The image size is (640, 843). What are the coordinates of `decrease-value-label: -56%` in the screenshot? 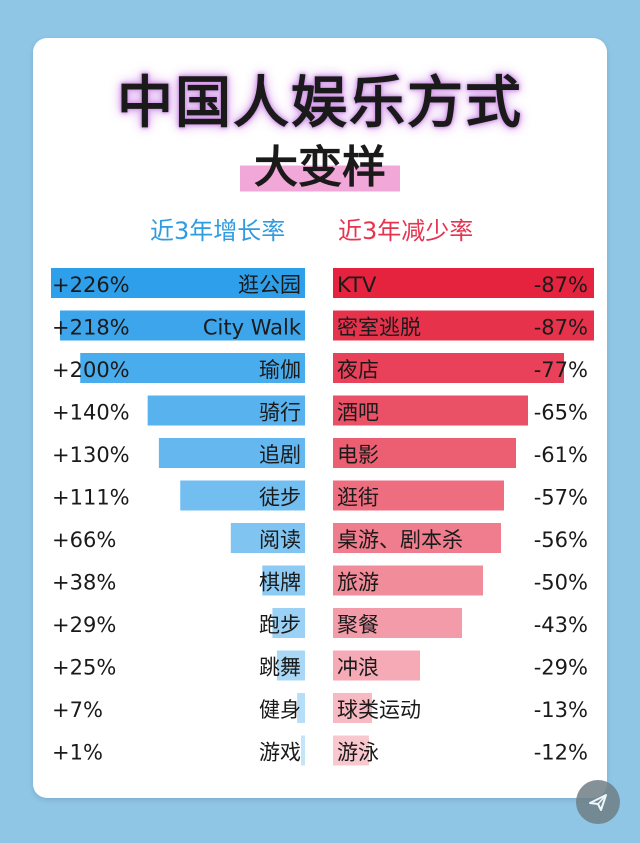 It's located at (561, 540).